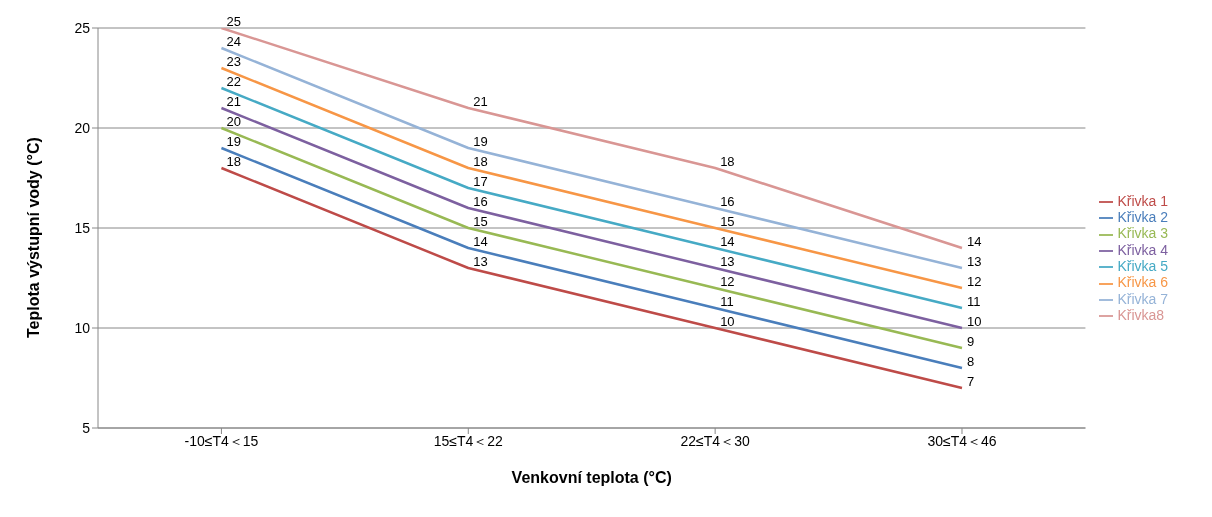 The height and width of the screenshot is (517, 1212). What do you see at coordinates (1142, 233) in the screenshot?
I see `legend-label: Křivka 3` at bounding box center [1142, 233].